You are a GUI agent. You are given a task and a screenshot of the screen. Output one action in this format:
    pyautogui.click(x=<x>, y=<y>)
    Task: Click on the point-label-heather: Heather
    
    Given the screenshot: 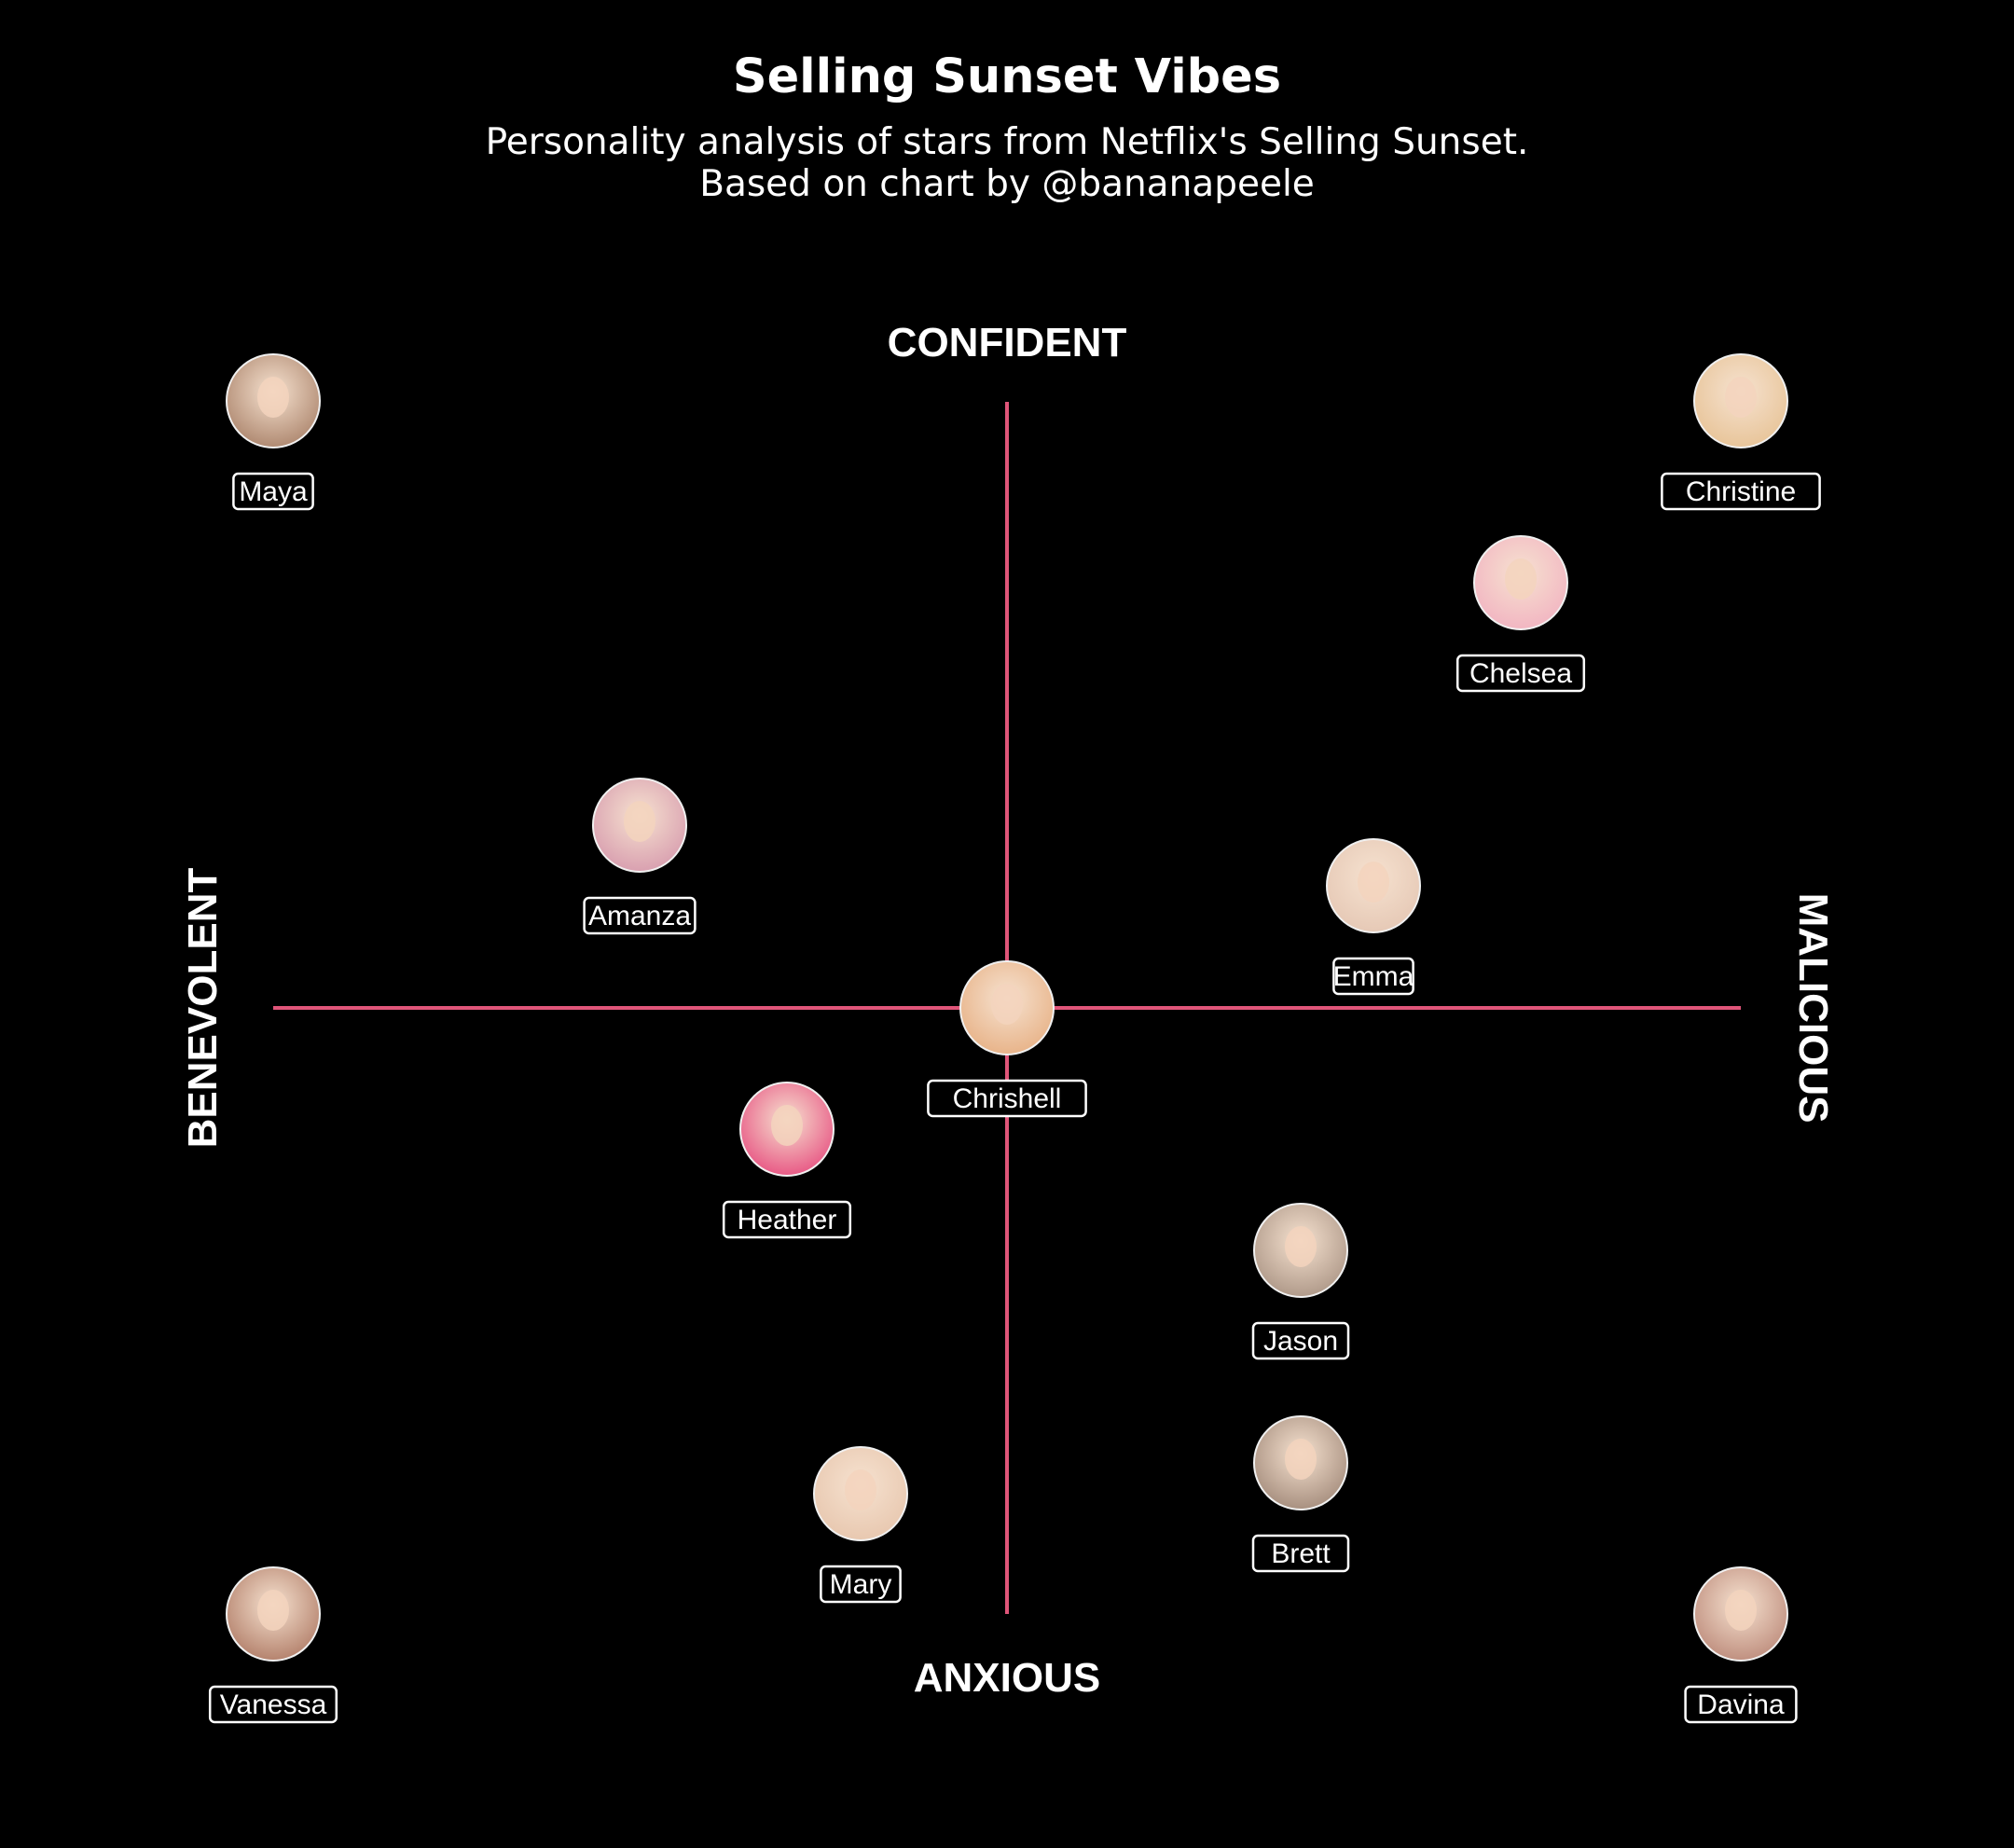 What is the action you would take?
    pyautogui.click(x=787, y=1220)
    